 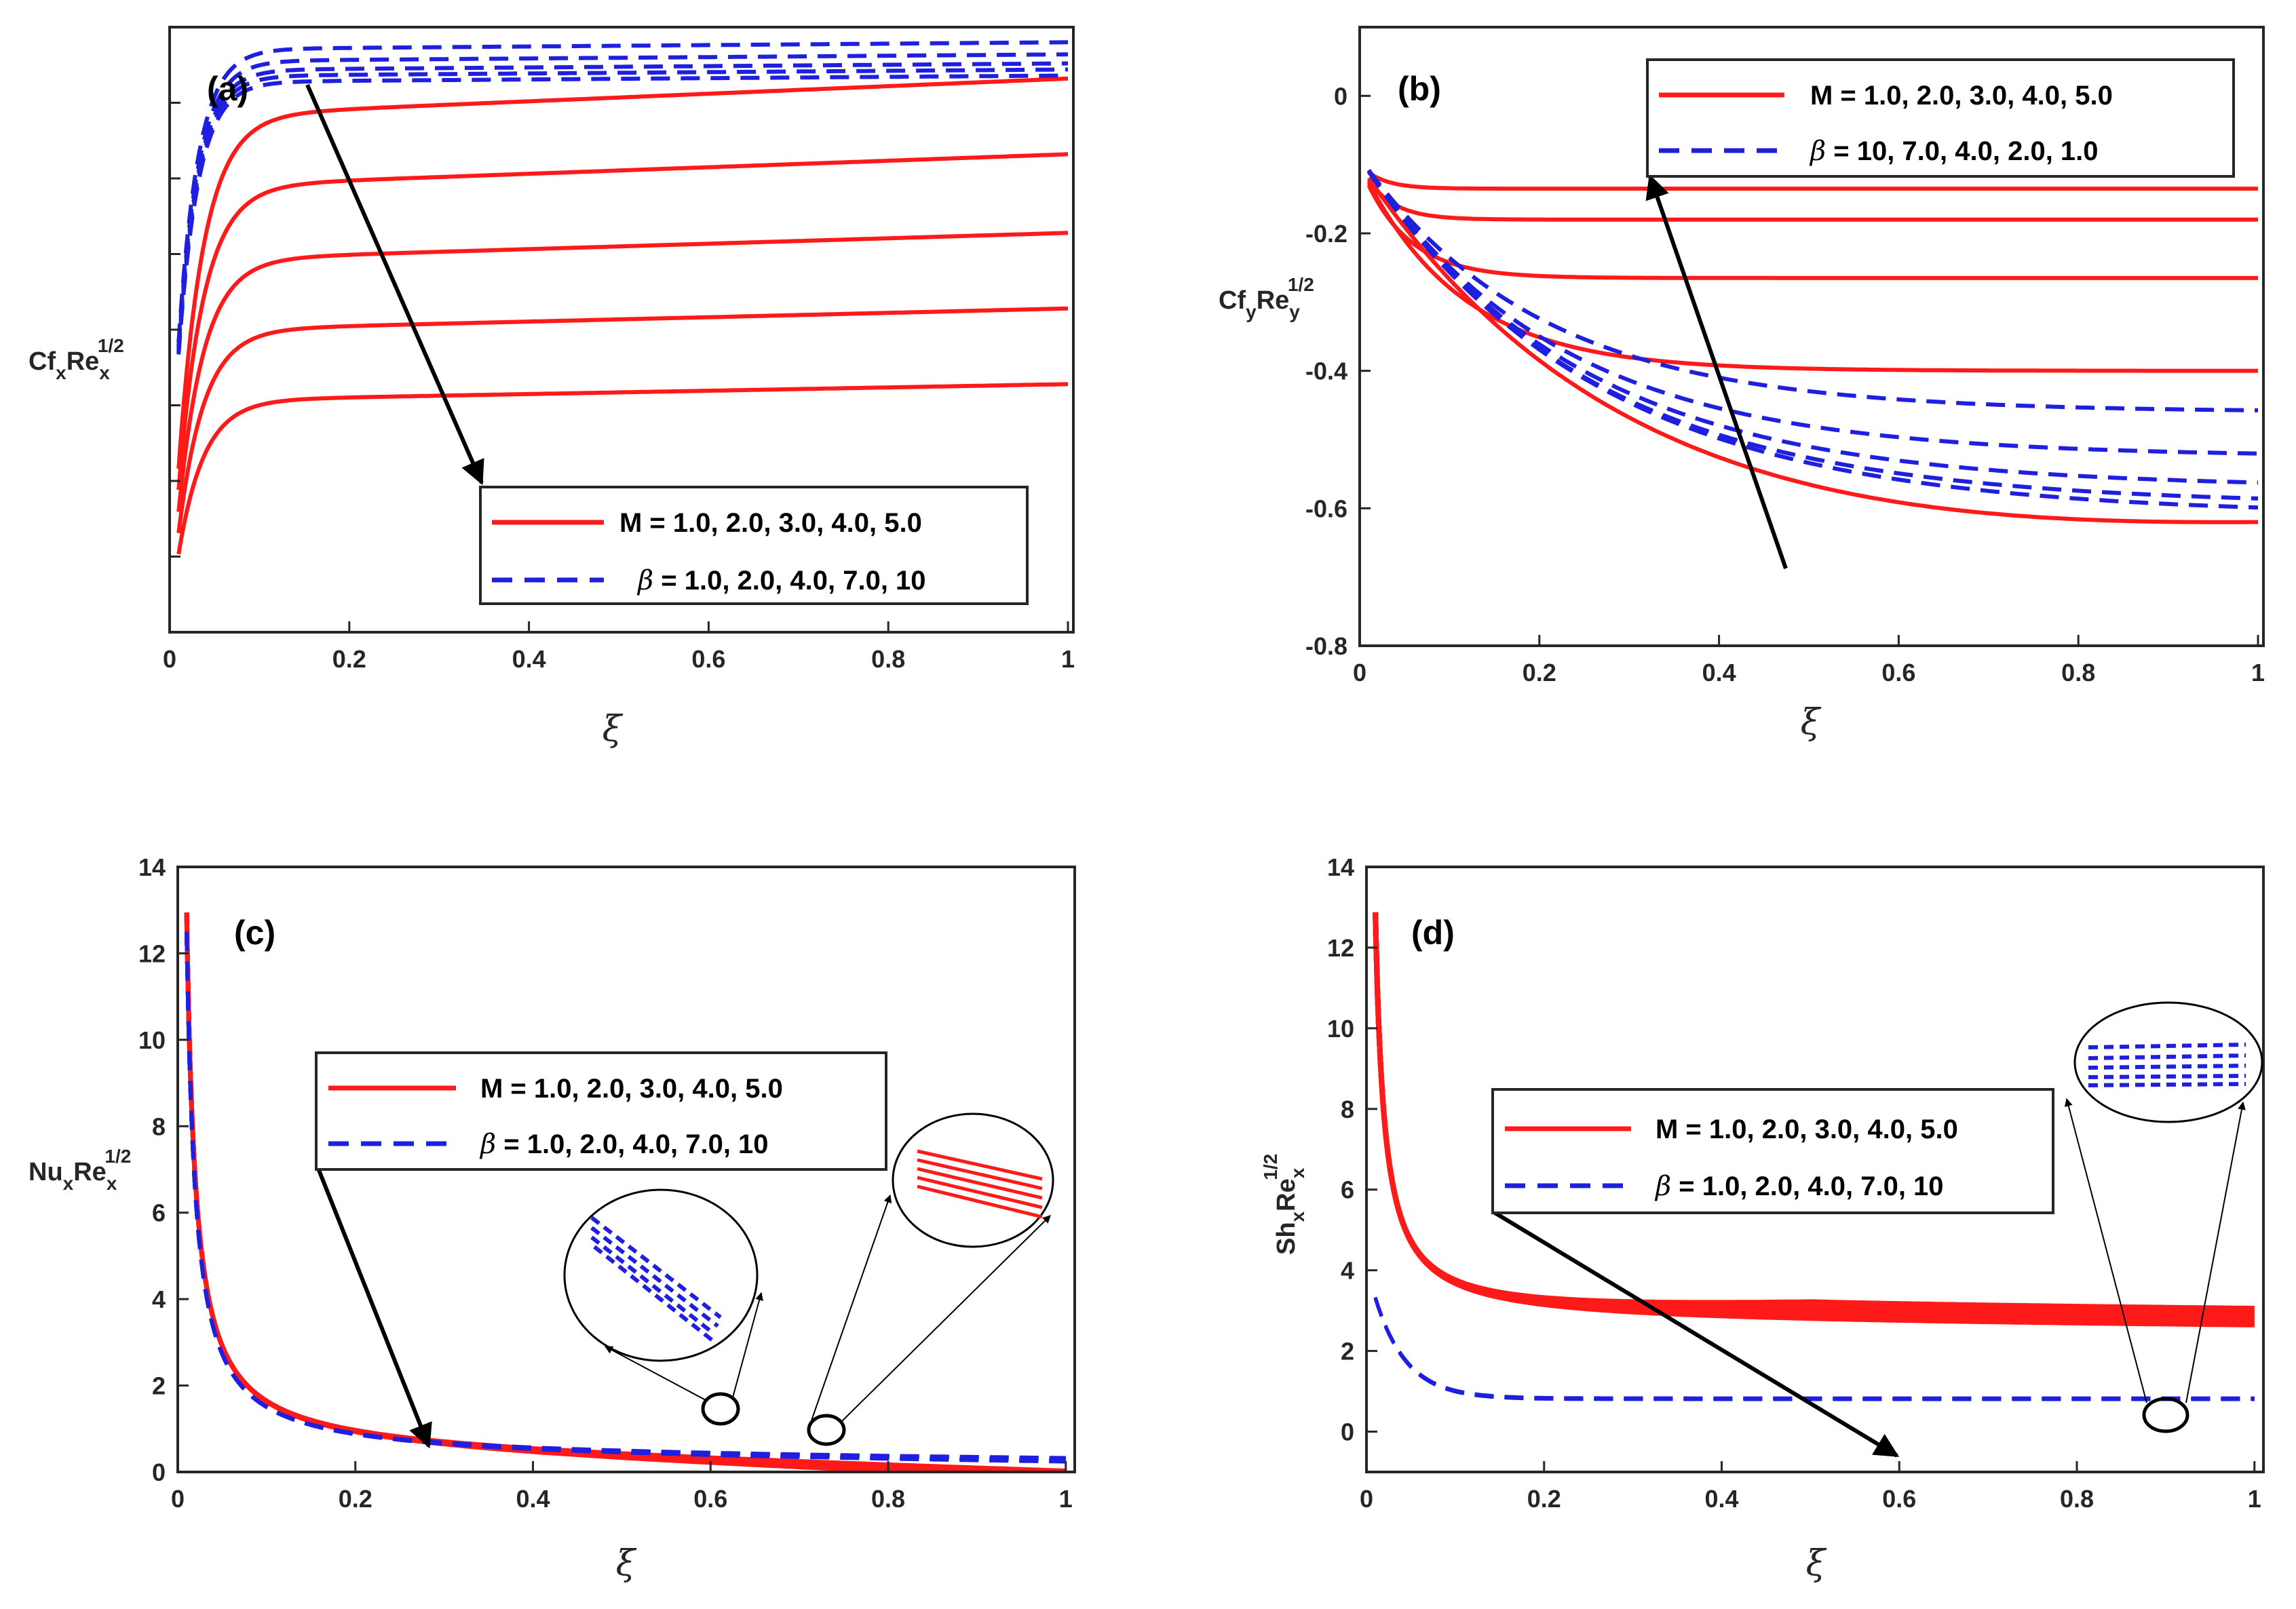 What do you see at coordinates (374, 1307) in the screenshot?
I see `panel-c-arrow` at bounding box center [374, 1307].